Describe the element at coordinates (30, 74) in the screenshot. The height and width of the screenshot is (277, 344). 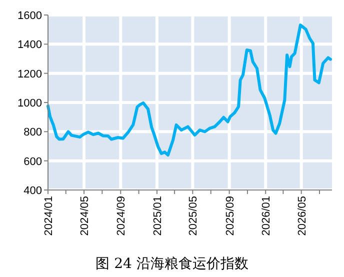
I see `y-tick-label: 1200` at that location.